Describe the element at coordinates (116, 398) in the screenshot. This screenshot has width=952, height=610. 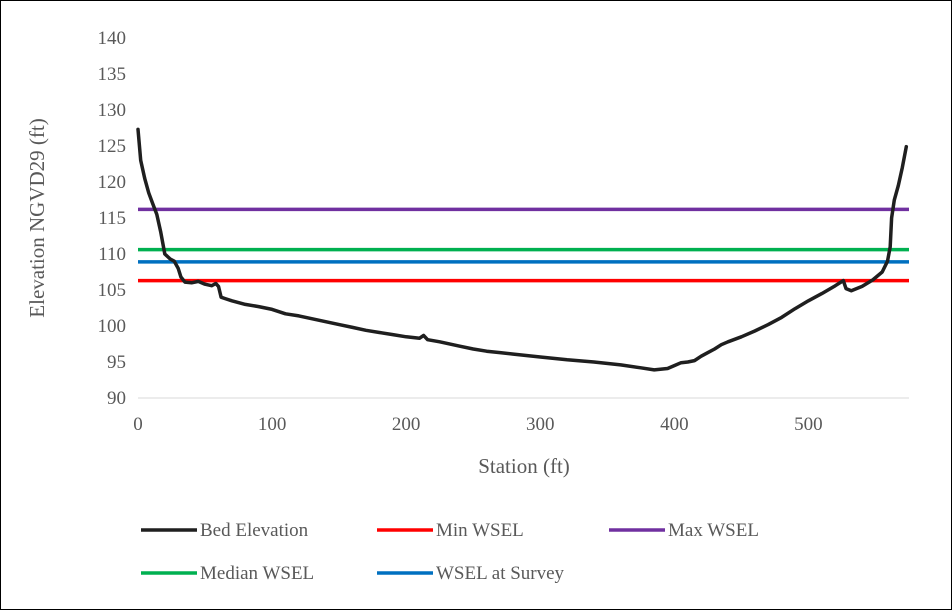
I see `y-tick-label: 90` at that location.